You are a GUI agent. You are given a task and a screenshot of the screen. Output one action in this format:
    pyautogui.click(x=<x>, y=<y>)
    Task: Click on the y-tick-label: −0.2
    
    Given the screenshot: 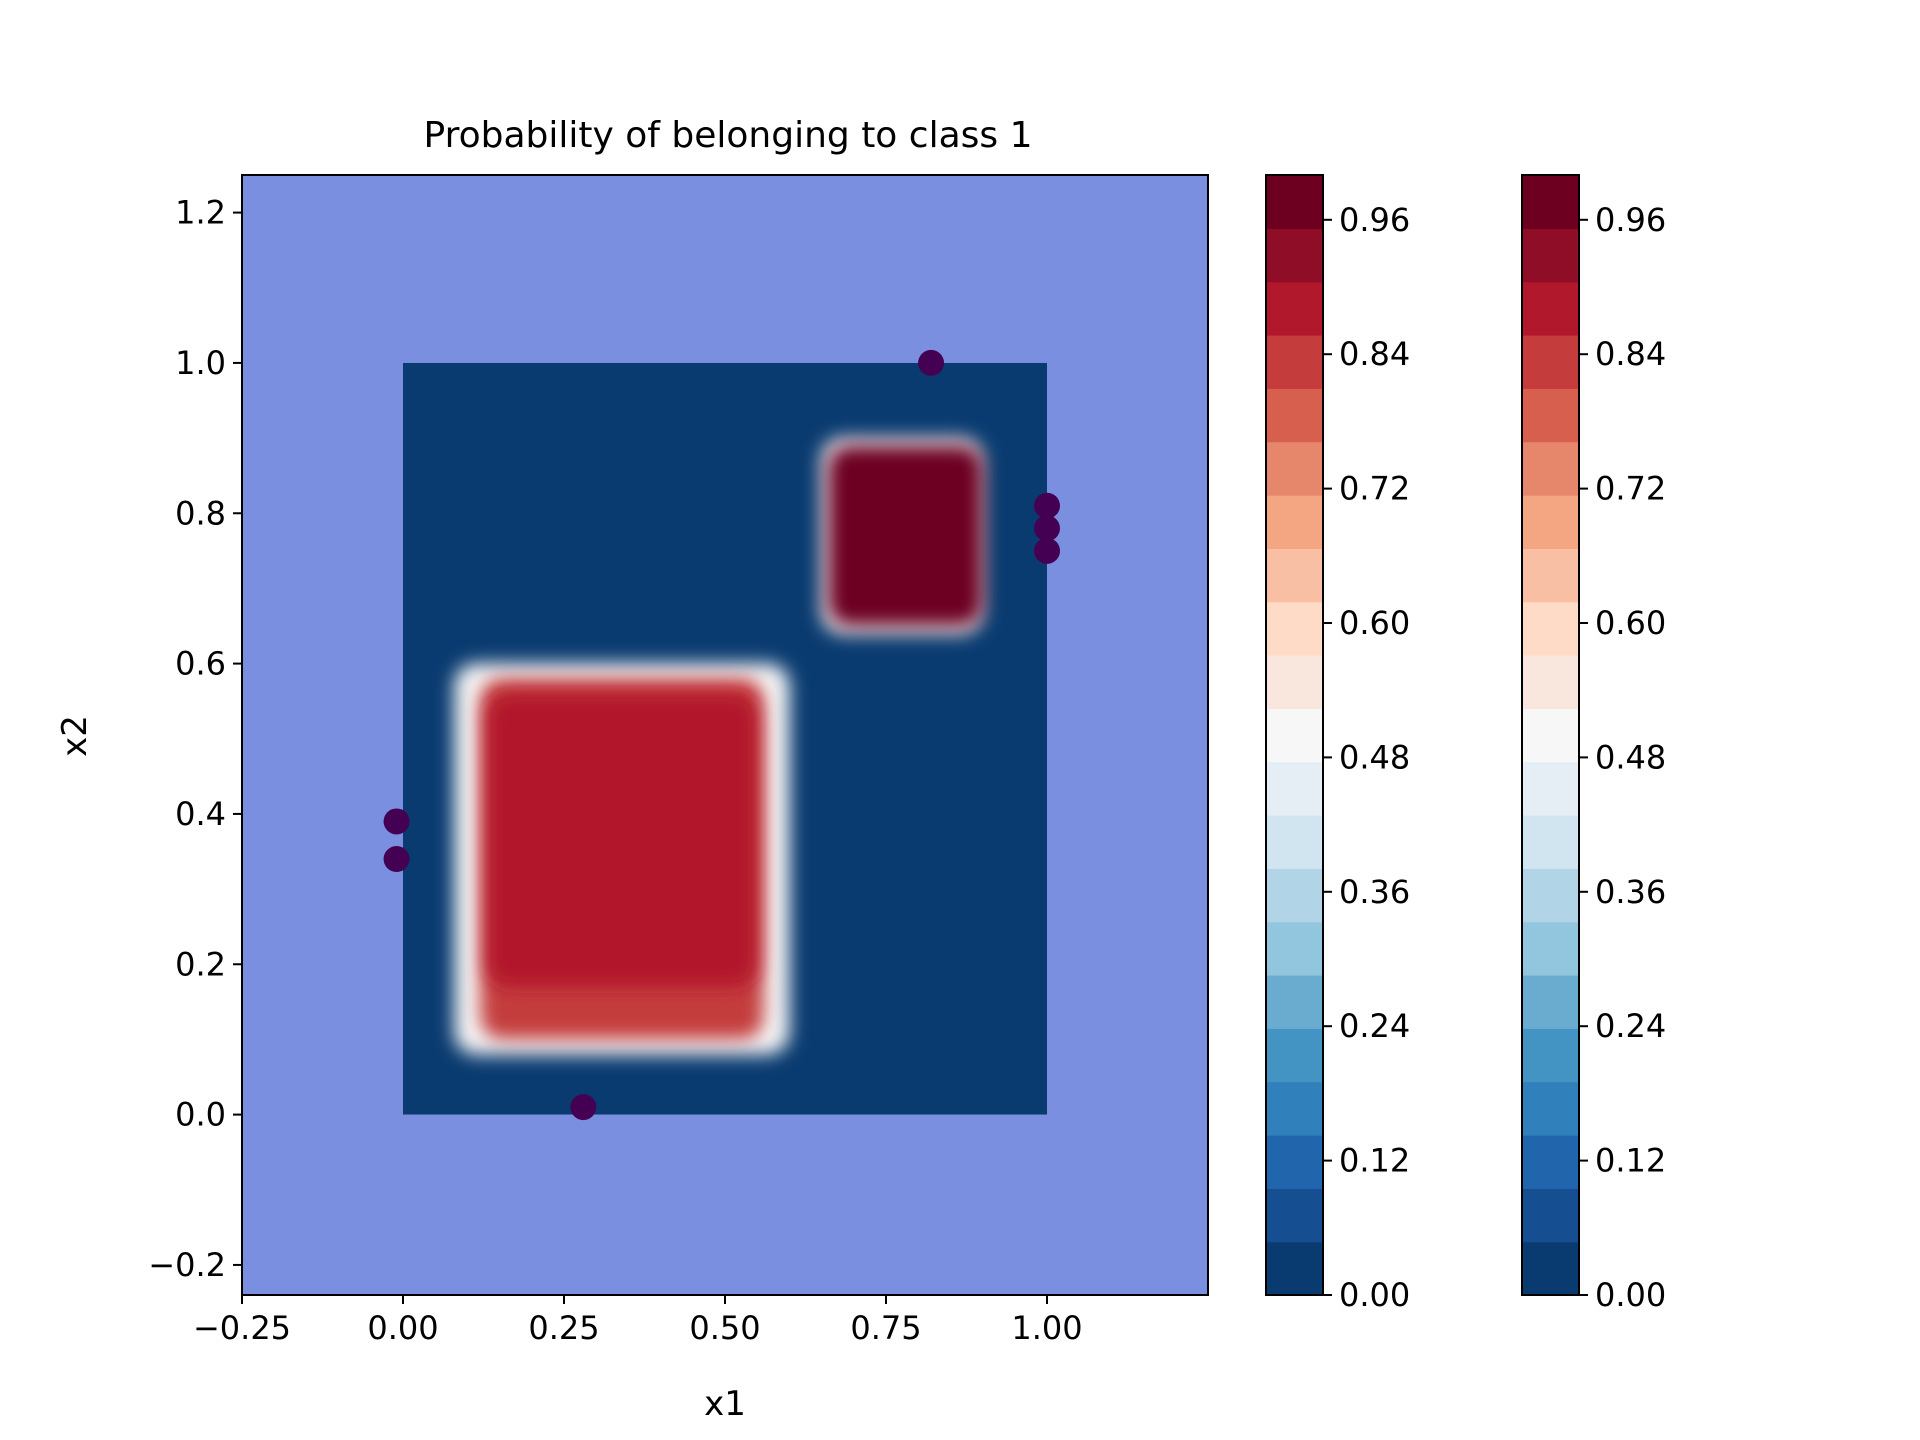 What is the action you would take?
    pyautogui.click(x=187, y=1265)
    